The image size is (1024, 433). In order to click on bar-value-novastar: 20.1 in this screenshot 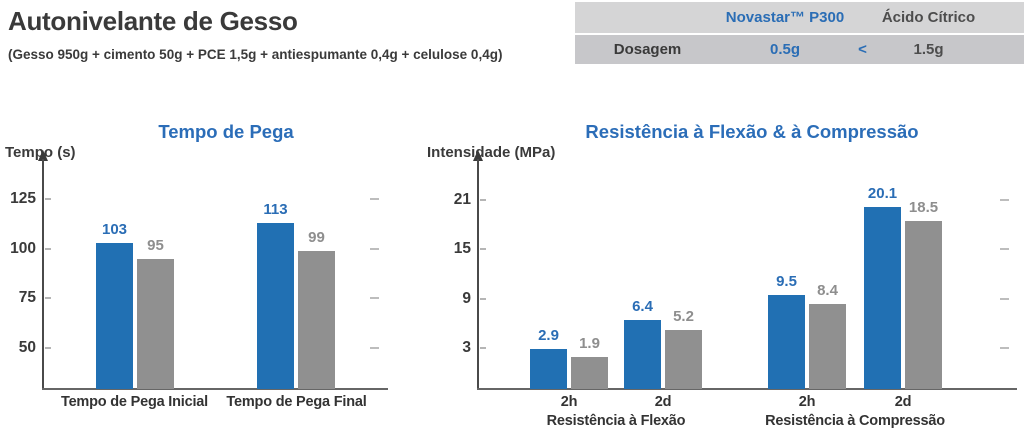, I will do `click(882, 194)`.